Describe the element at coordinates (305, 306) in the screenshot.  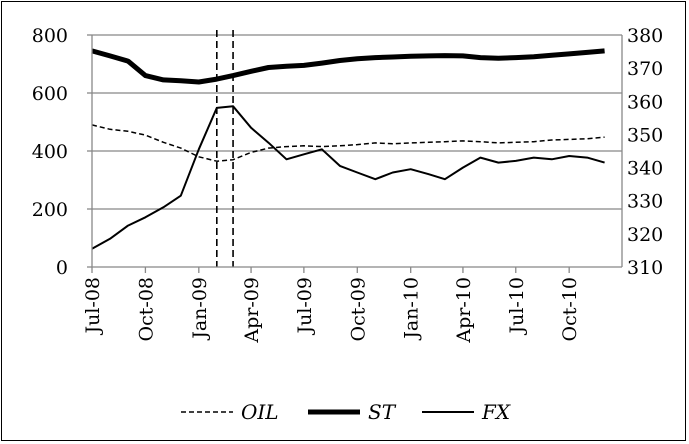
I see `x-tick-label: Jul-09` at that location.